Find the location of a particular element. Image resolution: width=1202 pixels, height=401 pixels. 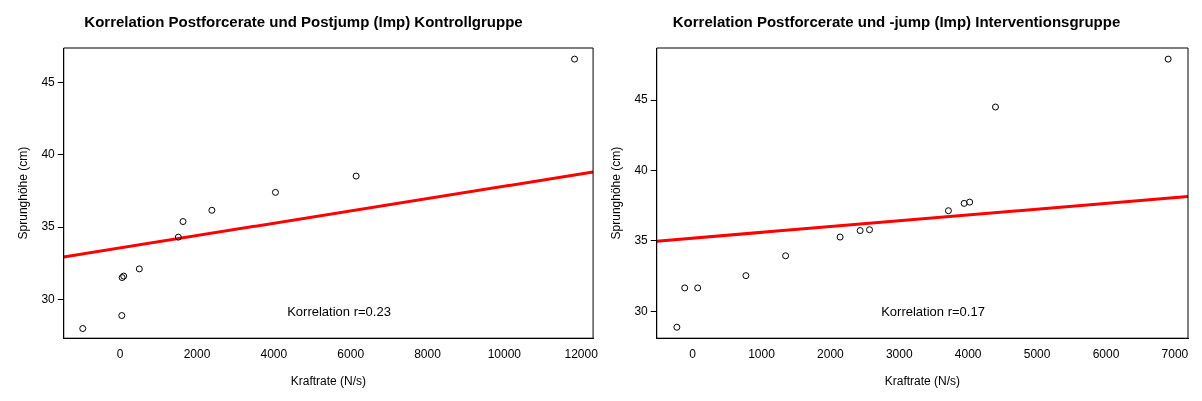

chart-title: Korrelation Postforcerate und -jump (Imp) Interventionsgruppe is located at coordinates (896, 22).